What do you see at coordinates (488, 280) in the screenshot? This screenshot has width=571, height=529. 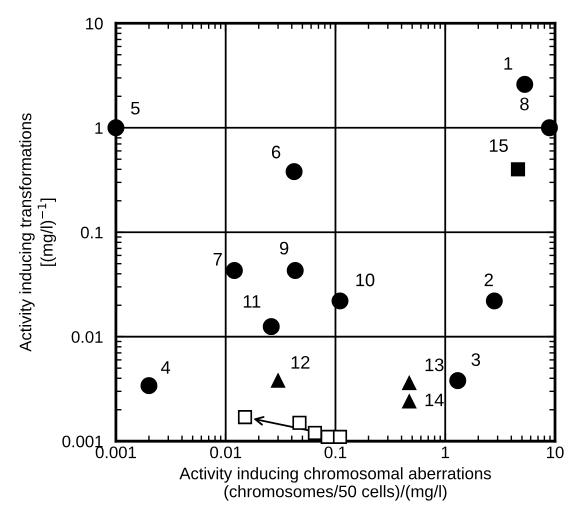 I see `annotation: 2` at bounding box center [488, 280].